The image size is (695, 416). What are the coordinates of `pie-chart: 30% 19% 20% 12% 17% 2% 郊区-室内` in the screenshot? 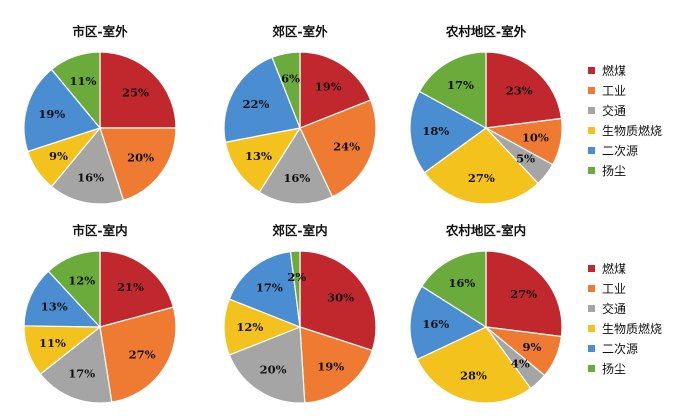 It's located at (300, 313).